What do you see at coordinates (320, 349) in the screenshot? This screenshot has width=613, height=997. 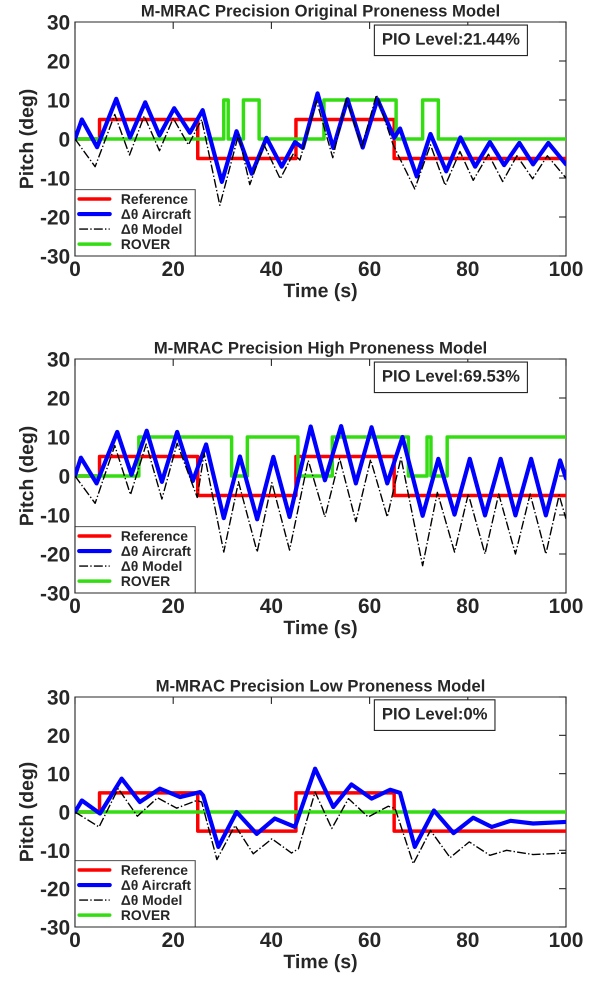 I see `chart-title: M-MRAC Precision High Proneness Model` at bounding box center [320, 349].